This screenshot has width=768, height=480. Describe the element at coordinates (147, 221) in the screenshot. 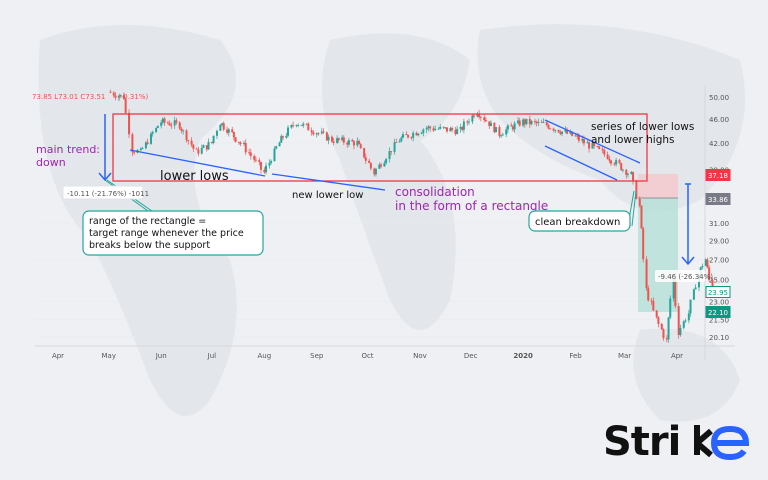

I see `range-callout-line-1: range of the rectangle =` at that location.